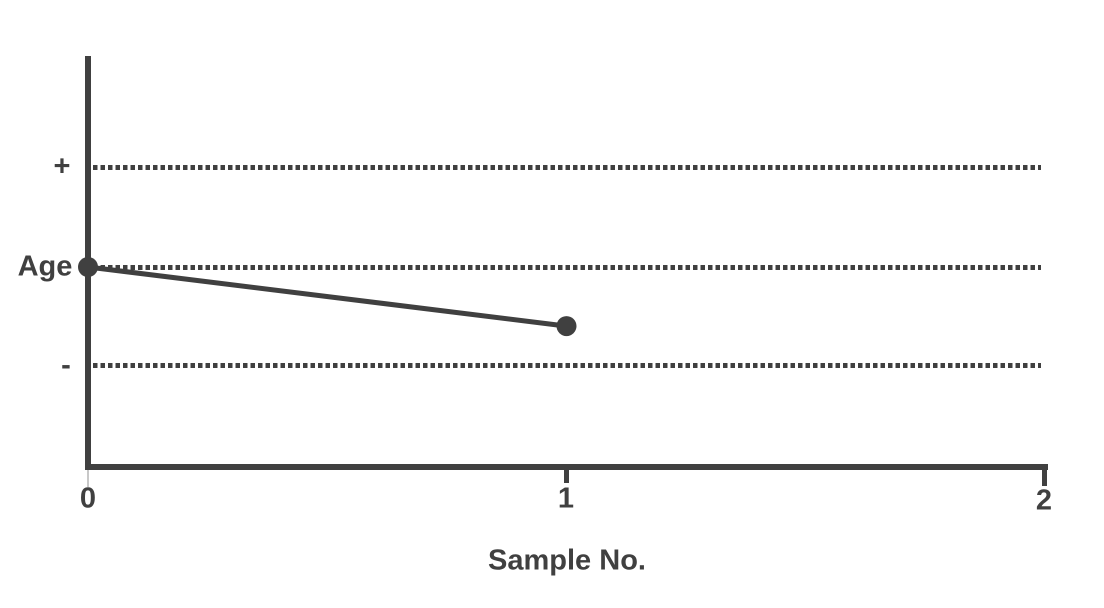  I want to click on gridline-age, so click(567, 267).